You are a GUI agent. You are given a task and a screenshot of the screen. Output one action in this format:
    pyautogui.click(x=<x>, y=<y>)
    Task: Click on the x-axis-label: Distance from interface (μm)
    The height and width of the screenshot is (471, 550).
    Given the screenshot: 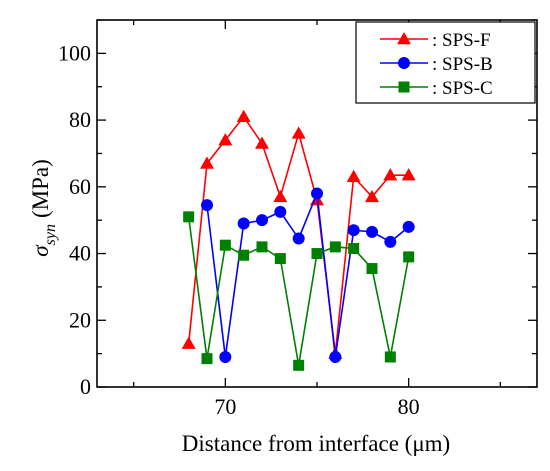 What is the action you would take?
    pyautogui.click(x=316, y=443)
    